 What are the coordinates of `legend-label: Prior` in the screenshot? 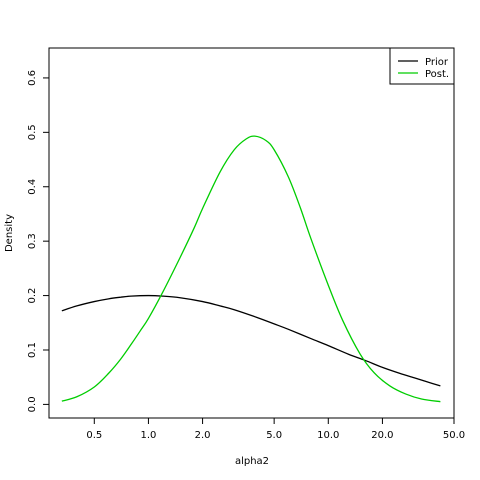 It's located at (437, 62).